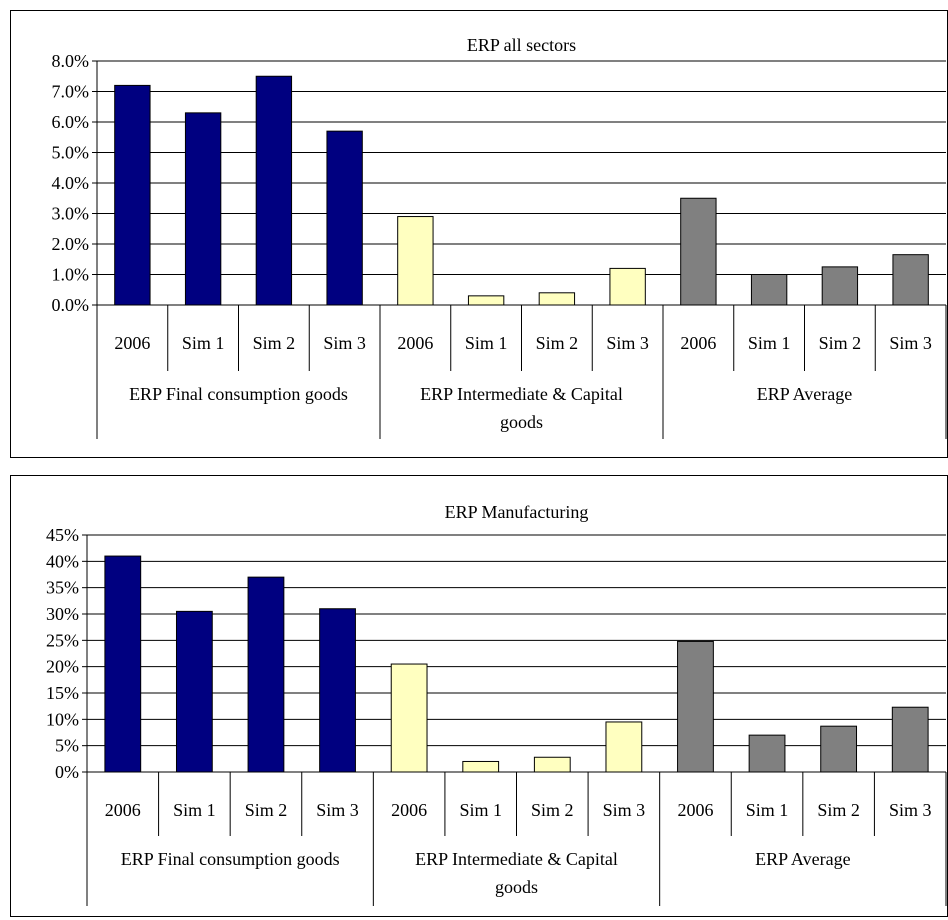  I want to click on y-tick-label: 1.0%, so click(71, 275).